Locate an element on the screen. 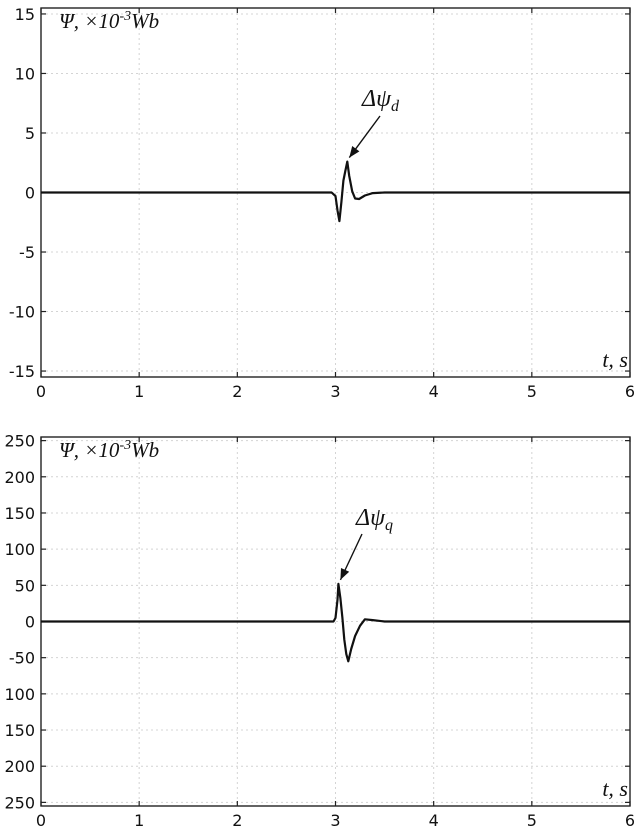  annotation-label: Δψq is located at coordinates (374, 519).